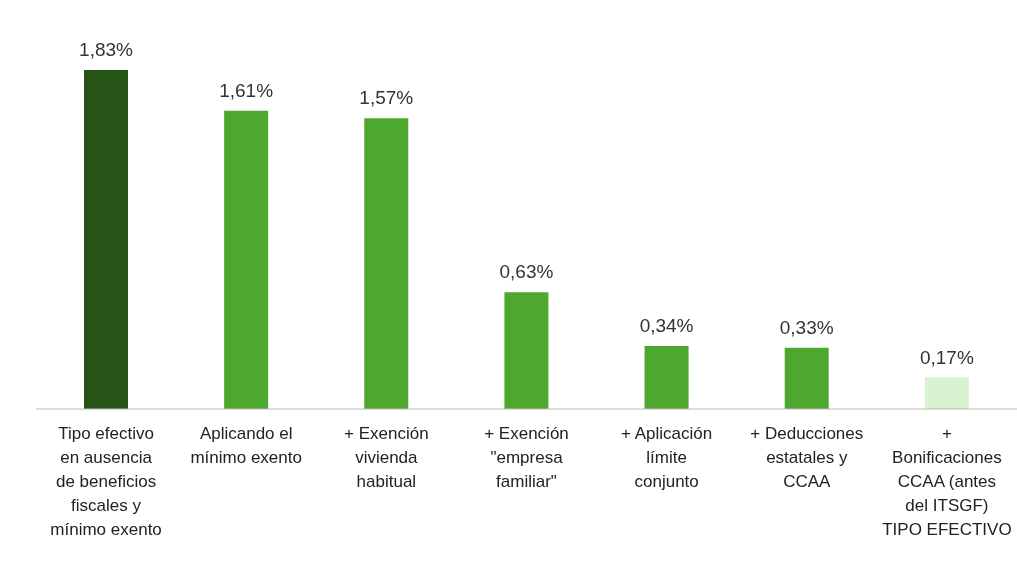 The image size is (1017, 585). Describe the element at coordinates (106, 49) in the screenshot. I see `data-label: 1,83%` at that location.